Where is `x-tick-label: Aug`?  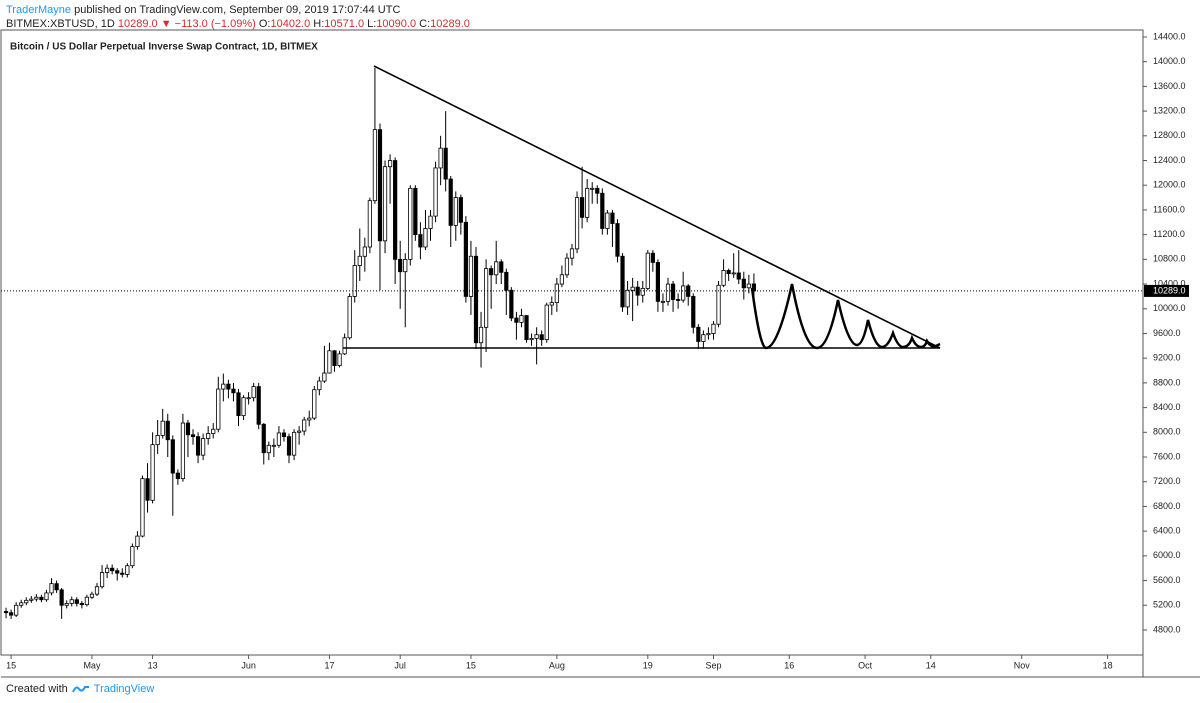 x-tick-label: Aug is located at coordinates (557, 665).